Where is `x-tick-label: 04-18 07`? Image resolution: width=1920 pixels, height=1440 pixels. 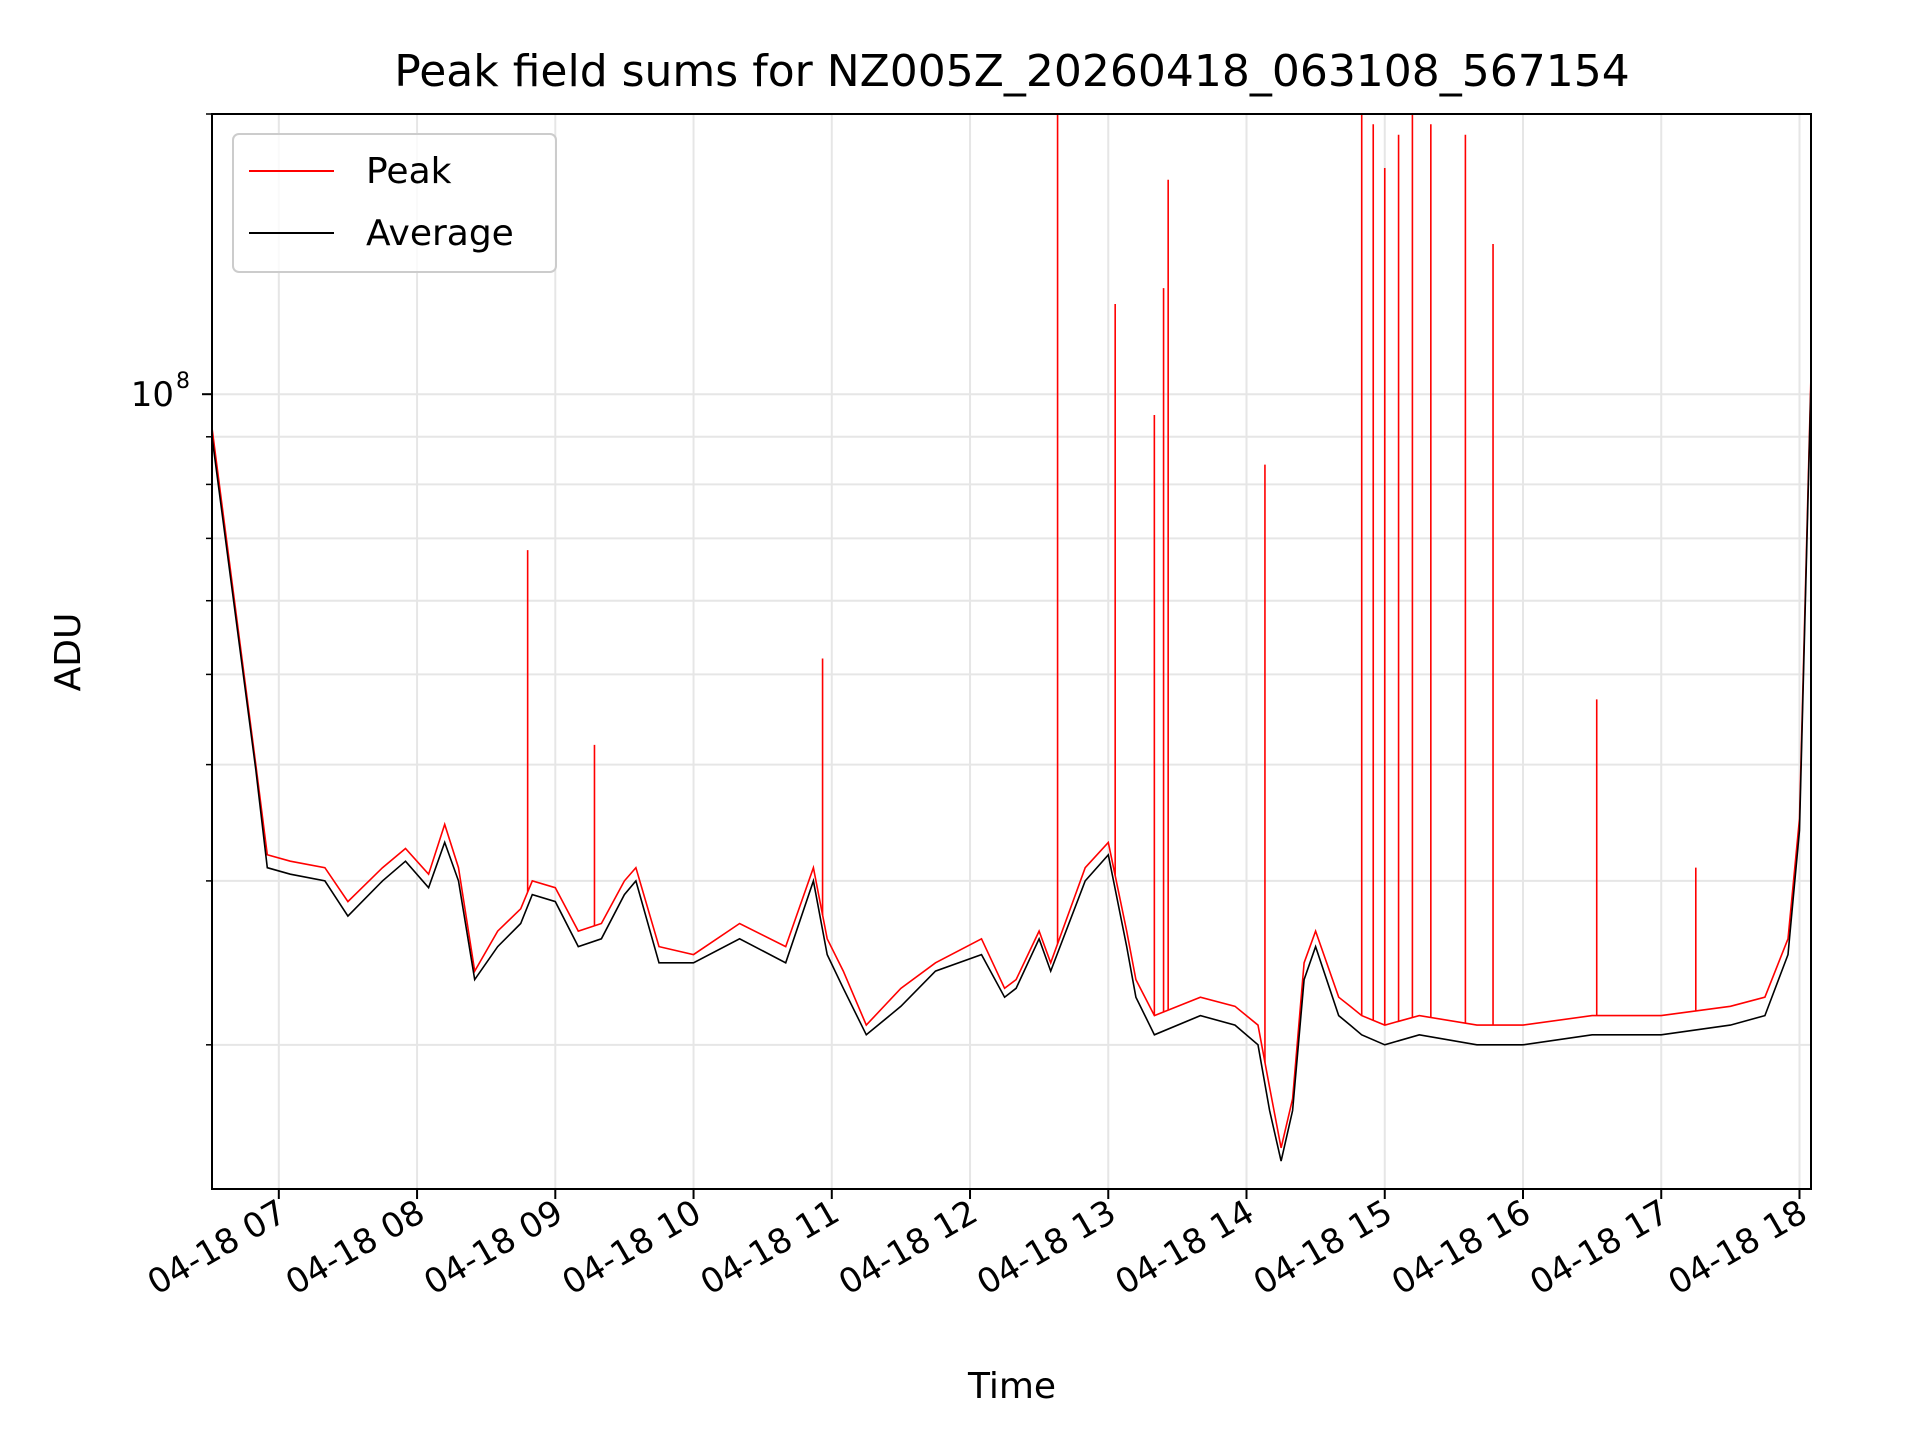
x-tick-label: 04-18 07 is located at coordinates (217, 1247).